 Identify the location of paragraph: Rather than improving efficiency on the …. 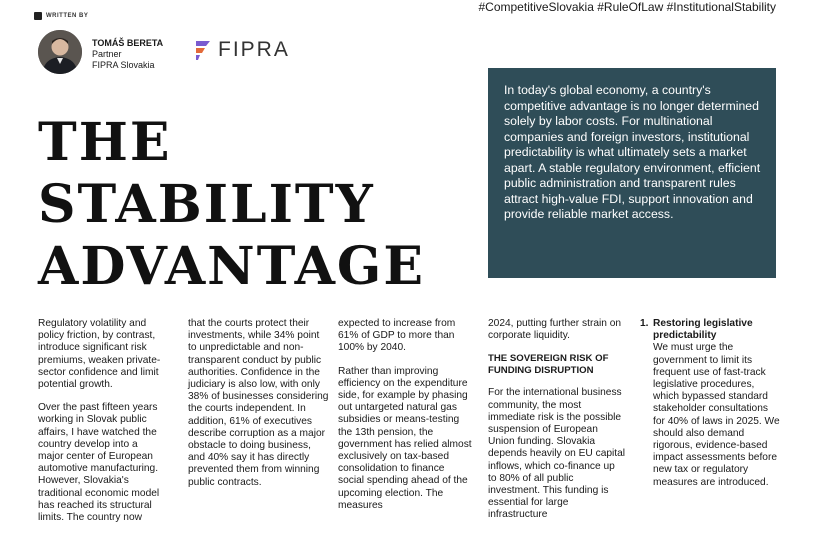
(405, 438).